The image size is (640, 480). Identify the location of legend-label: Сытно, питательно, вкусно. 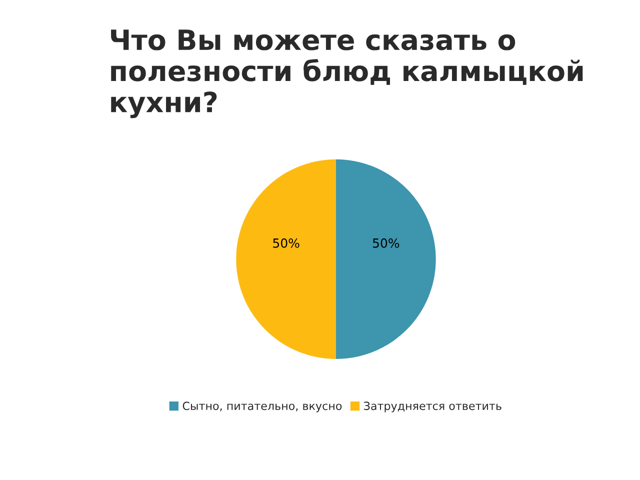
(262, 407).